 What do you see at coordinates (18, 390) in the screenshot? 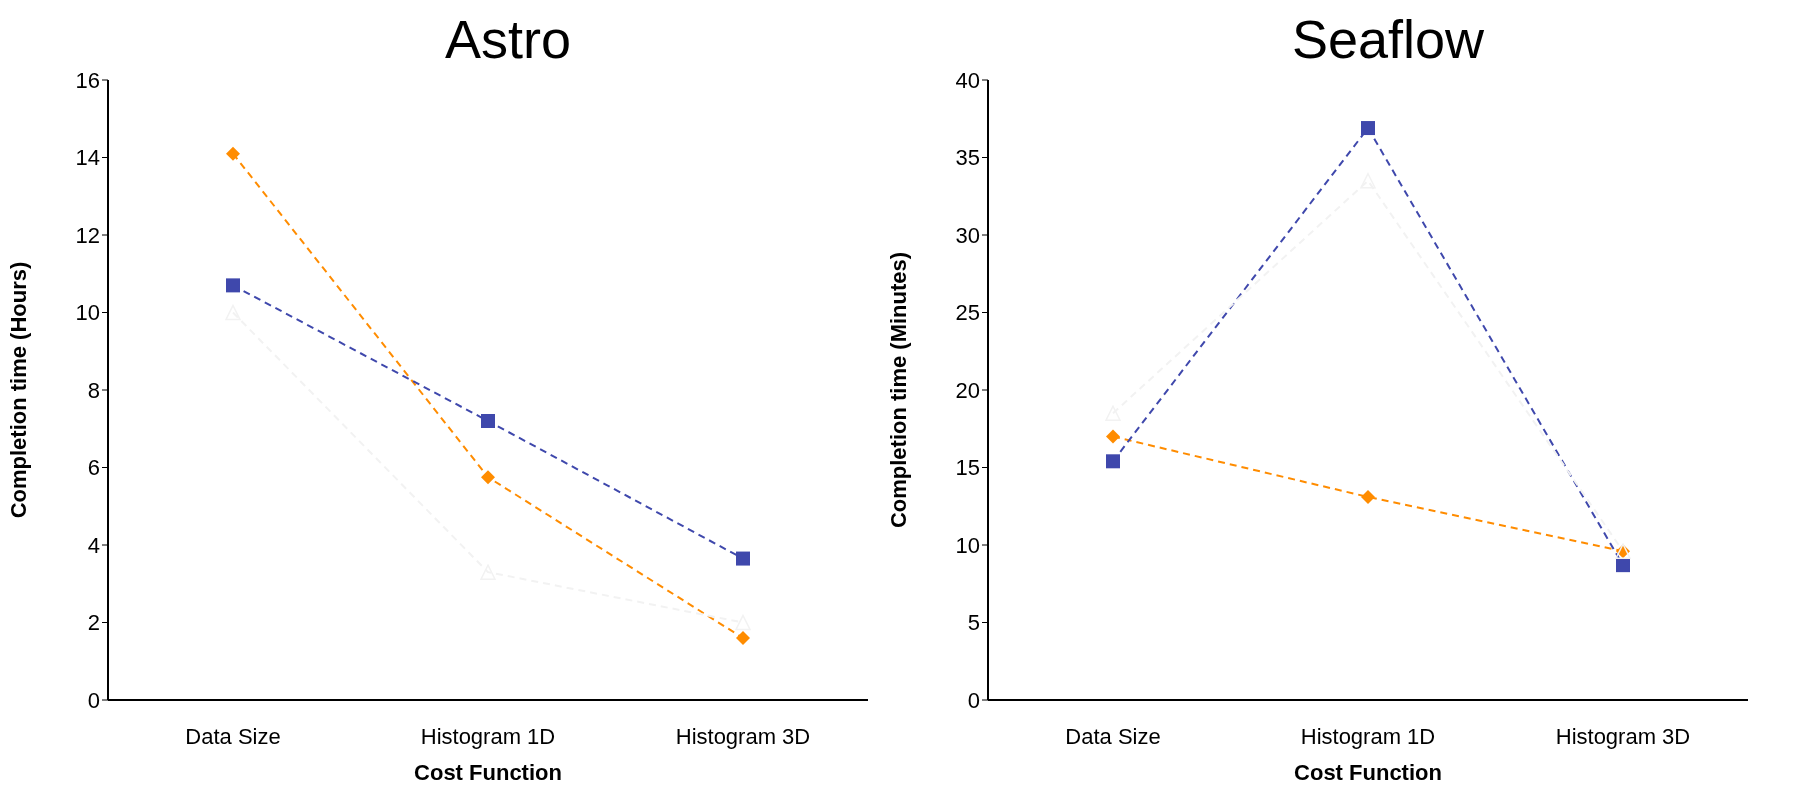
I see `y-axis-title: Completion time (Hours)` at bounding box center [18, 390].